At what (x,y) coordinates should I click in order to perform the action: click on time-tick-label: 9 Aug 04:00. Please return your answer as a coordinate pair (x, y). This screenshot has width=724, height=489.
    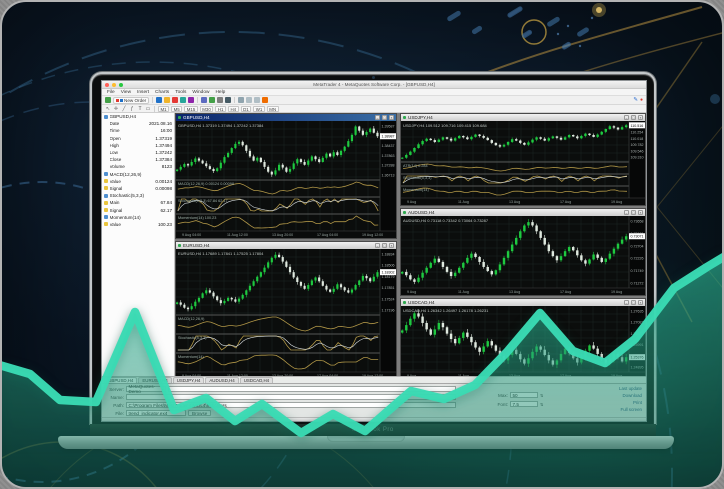
    Looking at the image, I should click on (191, 235).